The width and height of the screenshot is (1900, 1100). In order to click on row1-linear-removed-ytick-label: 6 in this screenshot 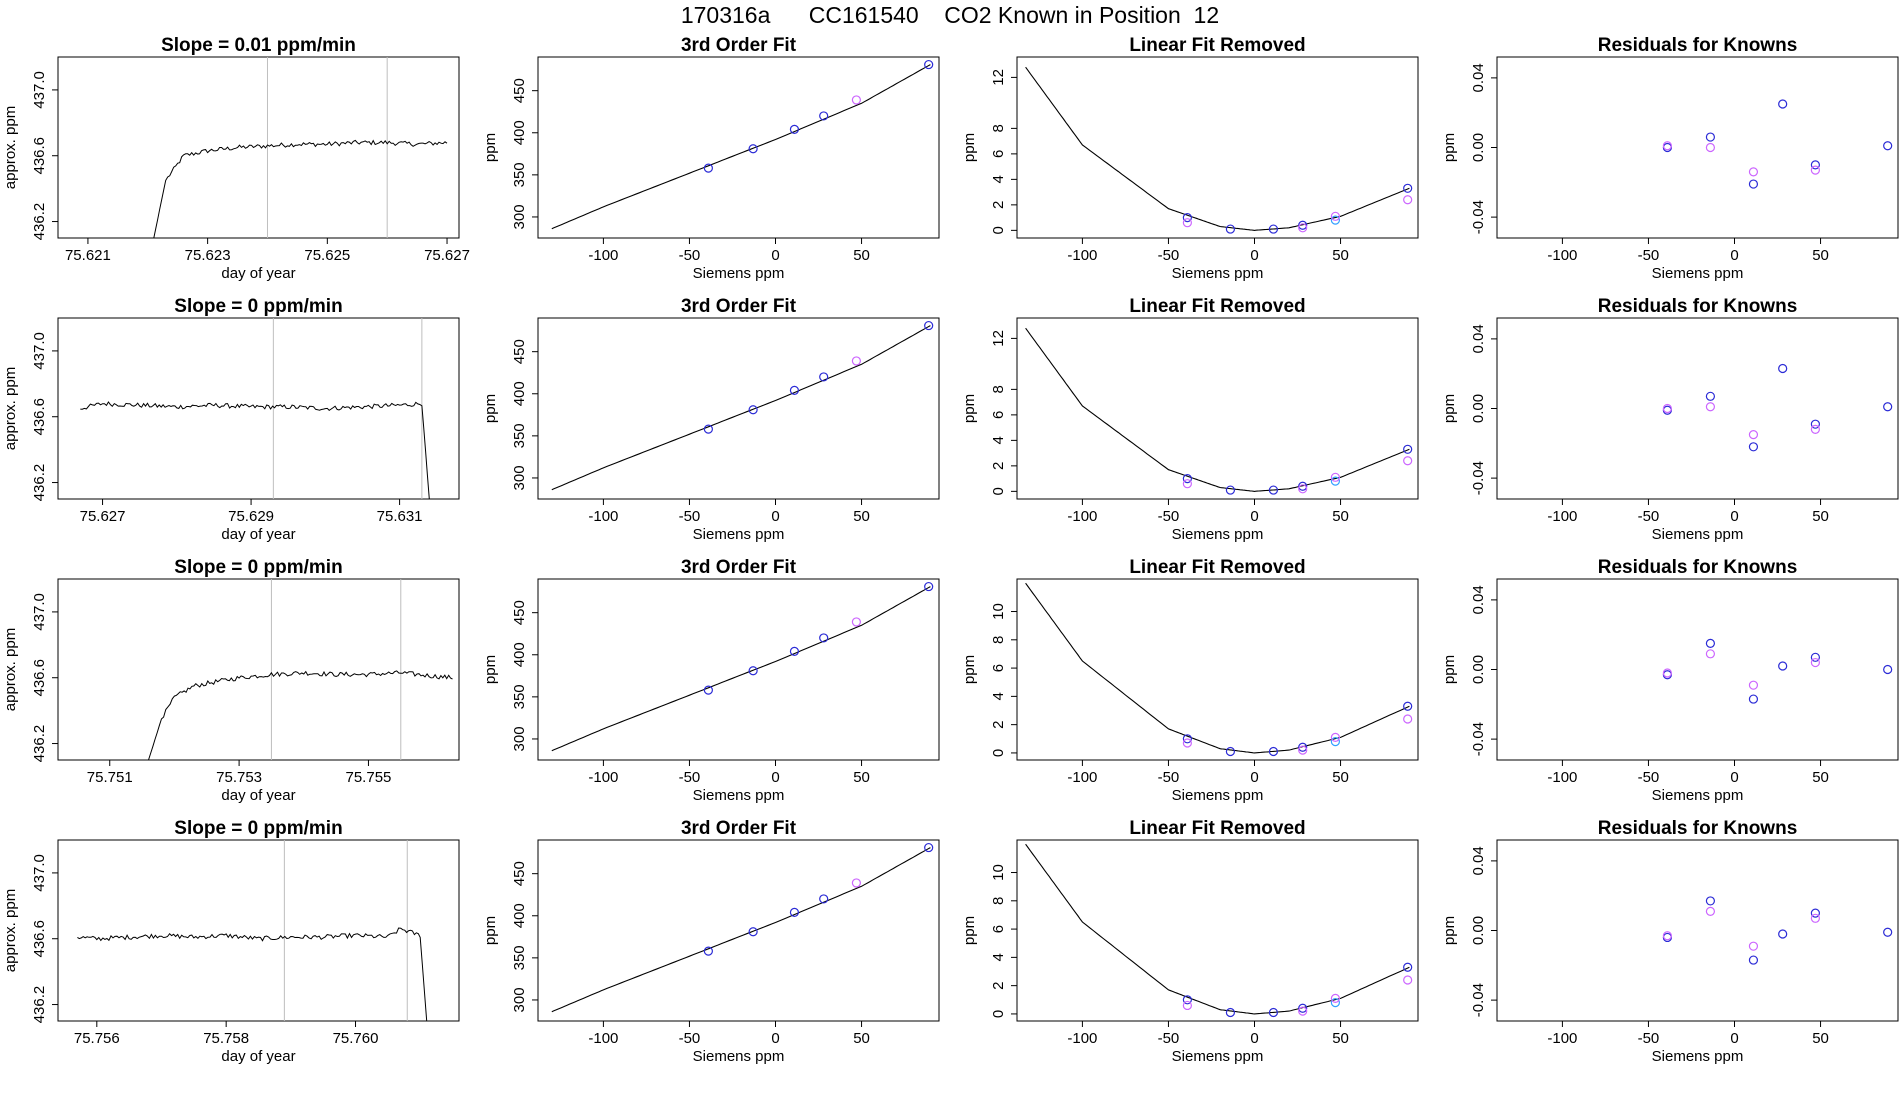, I will do `click(998, 154)`.